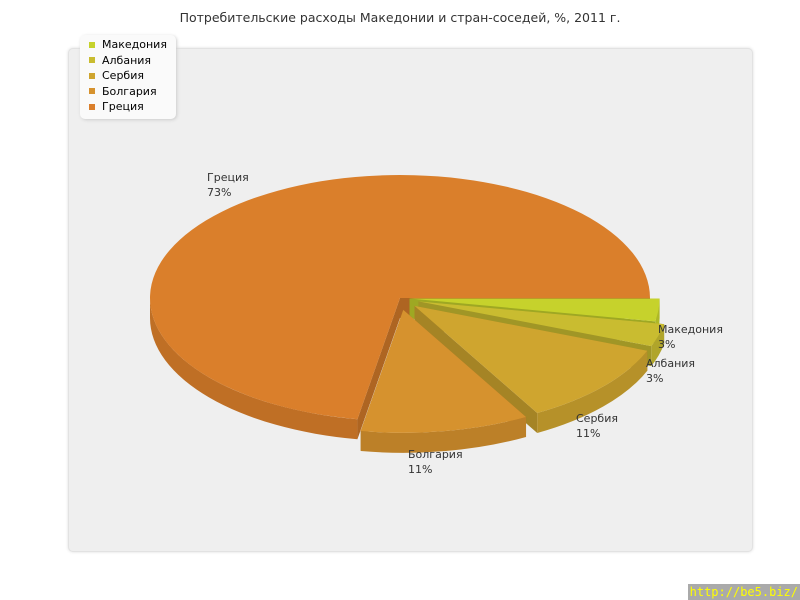  I want to click on legend-item: Албания, so click(128, 61).